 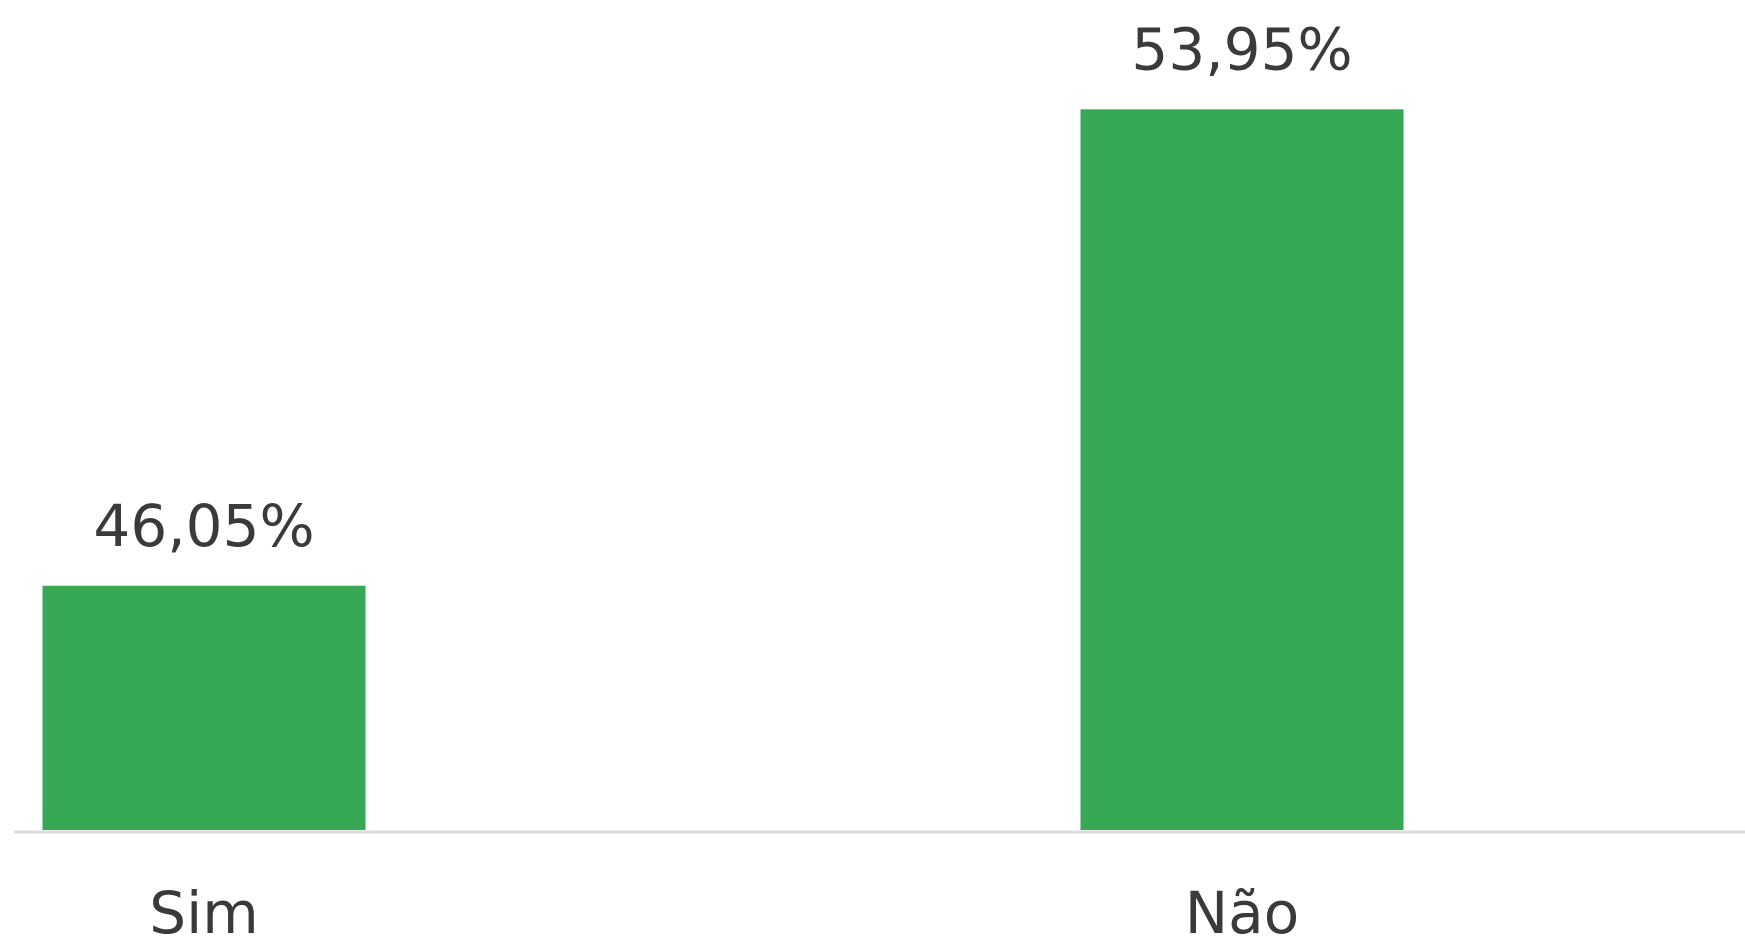 I want to click on data-label: 46,05%, so click(x=203, y=526).